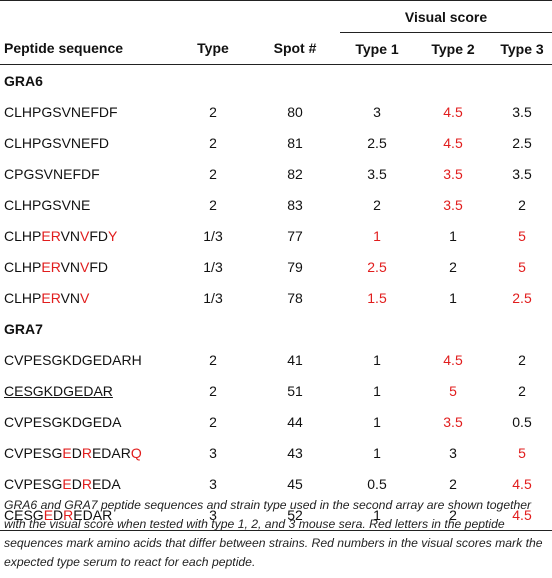 This screenshot has height=578, width=552. Describe the element at coordinates (295, 483) in the screenshot. I see `spot-number: 45` at that location.